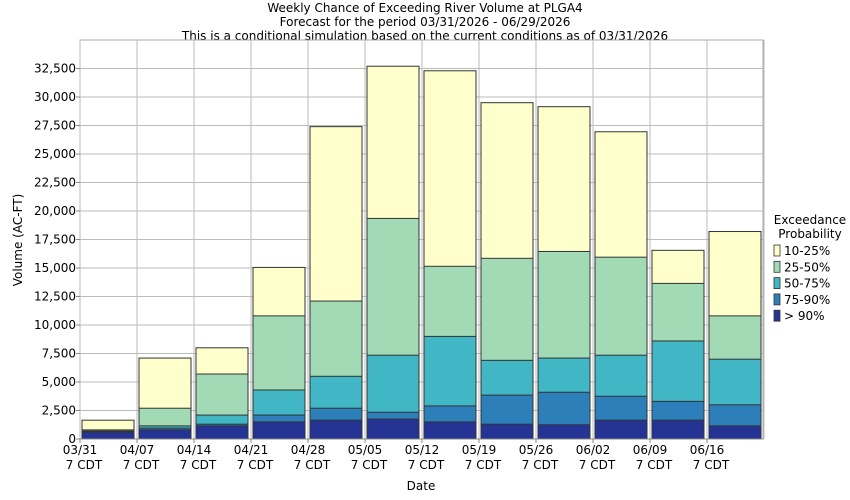 Image resolution: width=850 pixels, height=500 pixels. What do you see at coordinates (308, 450) in the screenshot?
I see `x-tick-label: 04/28` at bounding box center [308, 450].